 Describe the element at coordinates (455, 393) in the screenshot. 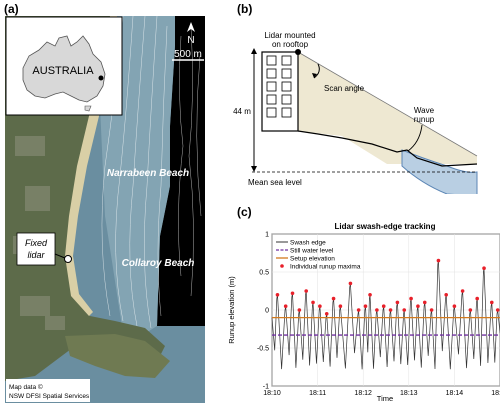

I see `x-tick-label: 18:14` at that location.